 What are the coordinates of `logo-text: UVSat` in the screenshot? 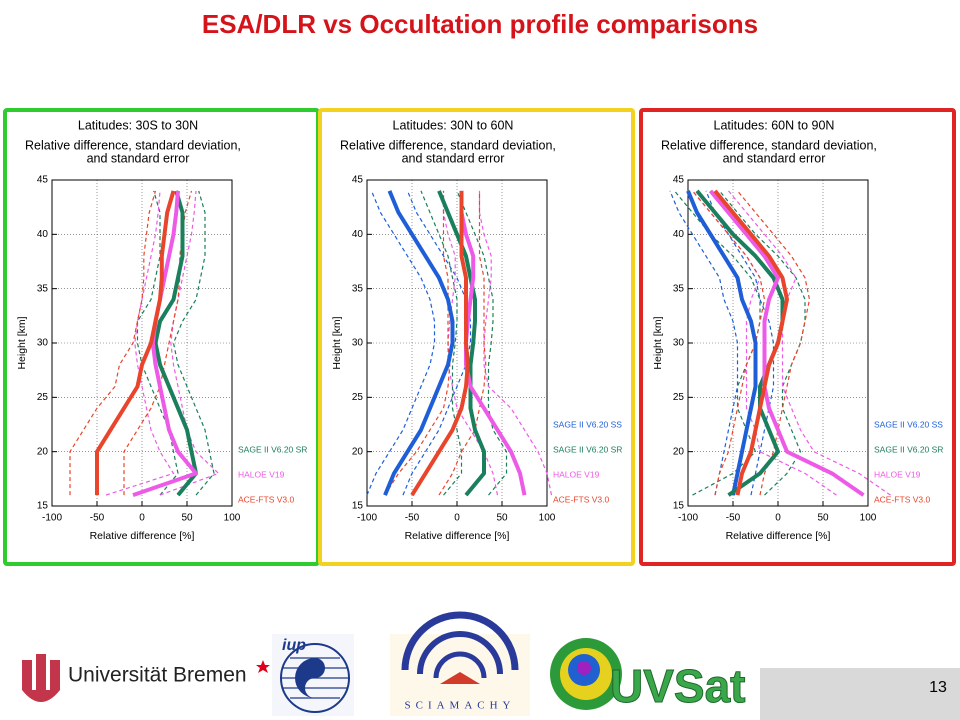 It's located at (677, 686).